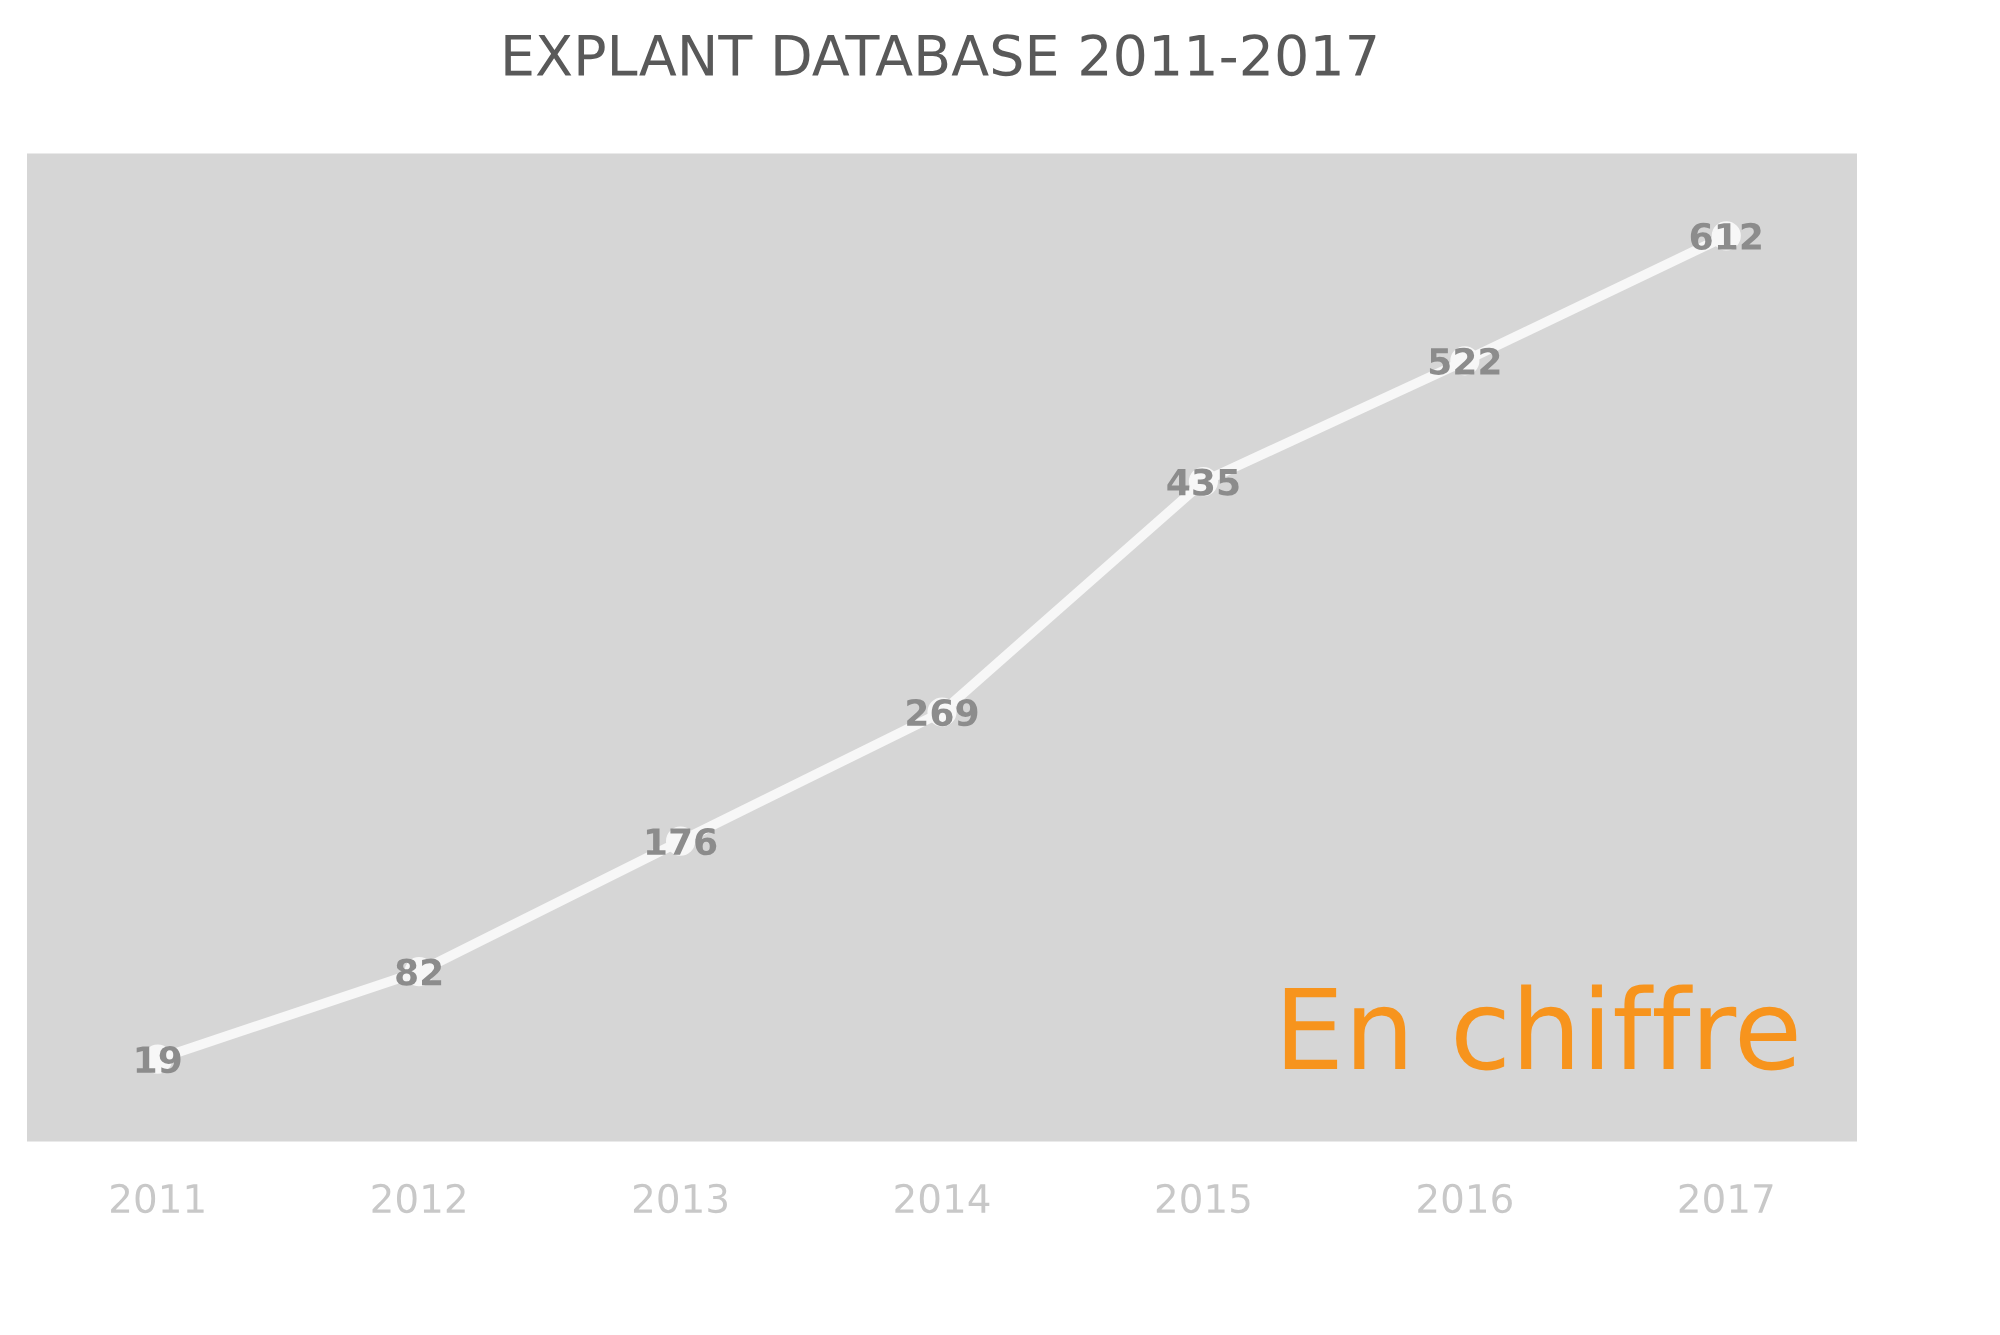 The height and width of the screenshot is (1335, 2000). Describe the element at coordinates (419, 972) in the screenshot. I see `data-label: 82` at that location.